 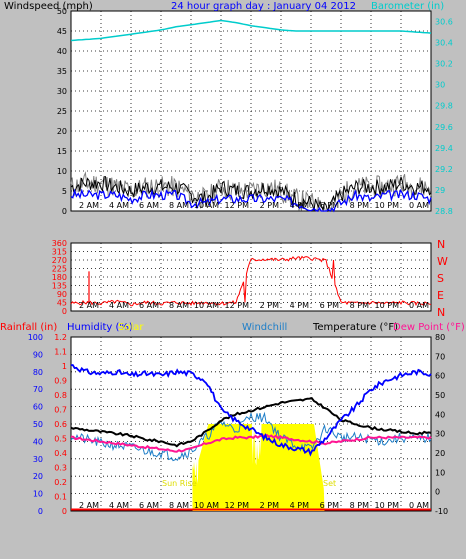 I want to click on rain-y-tick: 0.8, so click(x=60, y=395).